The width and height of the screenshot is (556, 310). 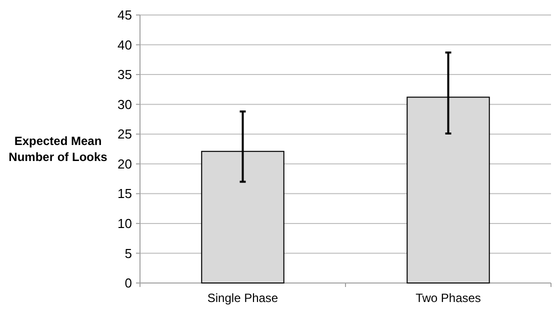 I want to click on x-tick-label: Two Phases, so click(x=448, y=298).